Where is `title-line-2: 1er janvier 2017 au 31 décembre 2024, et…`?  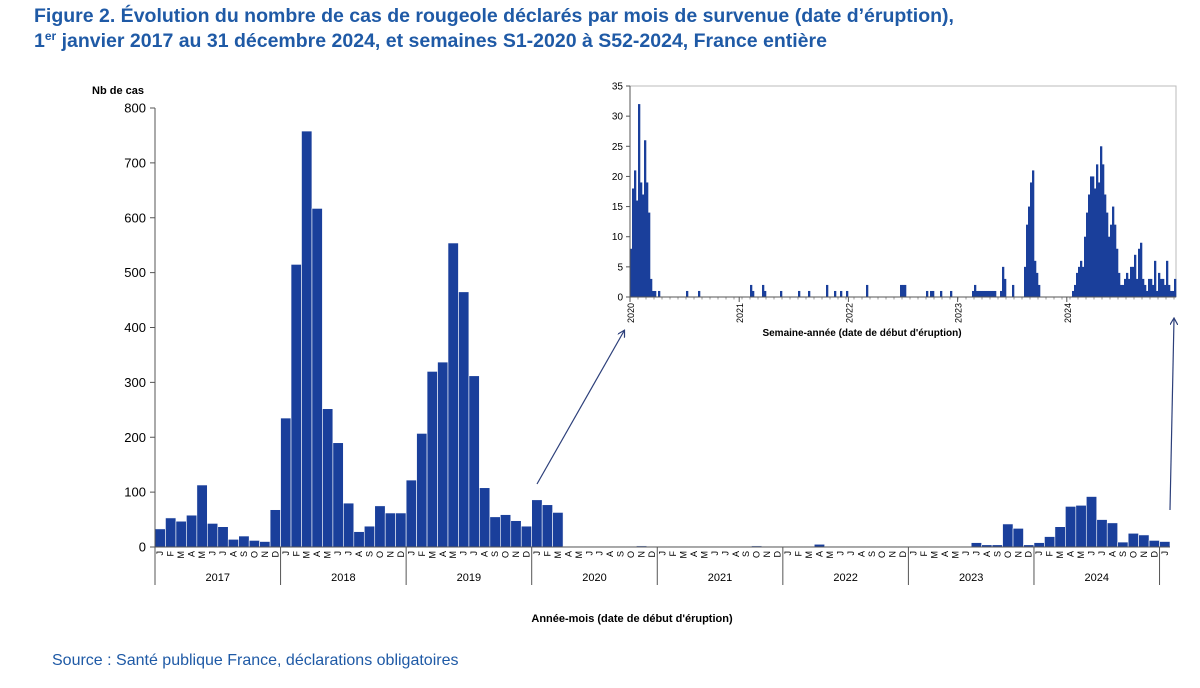 title-line-2: 1er janvier 2017 au 31 décembre 2024, et… is located at coordinates (609, 41).